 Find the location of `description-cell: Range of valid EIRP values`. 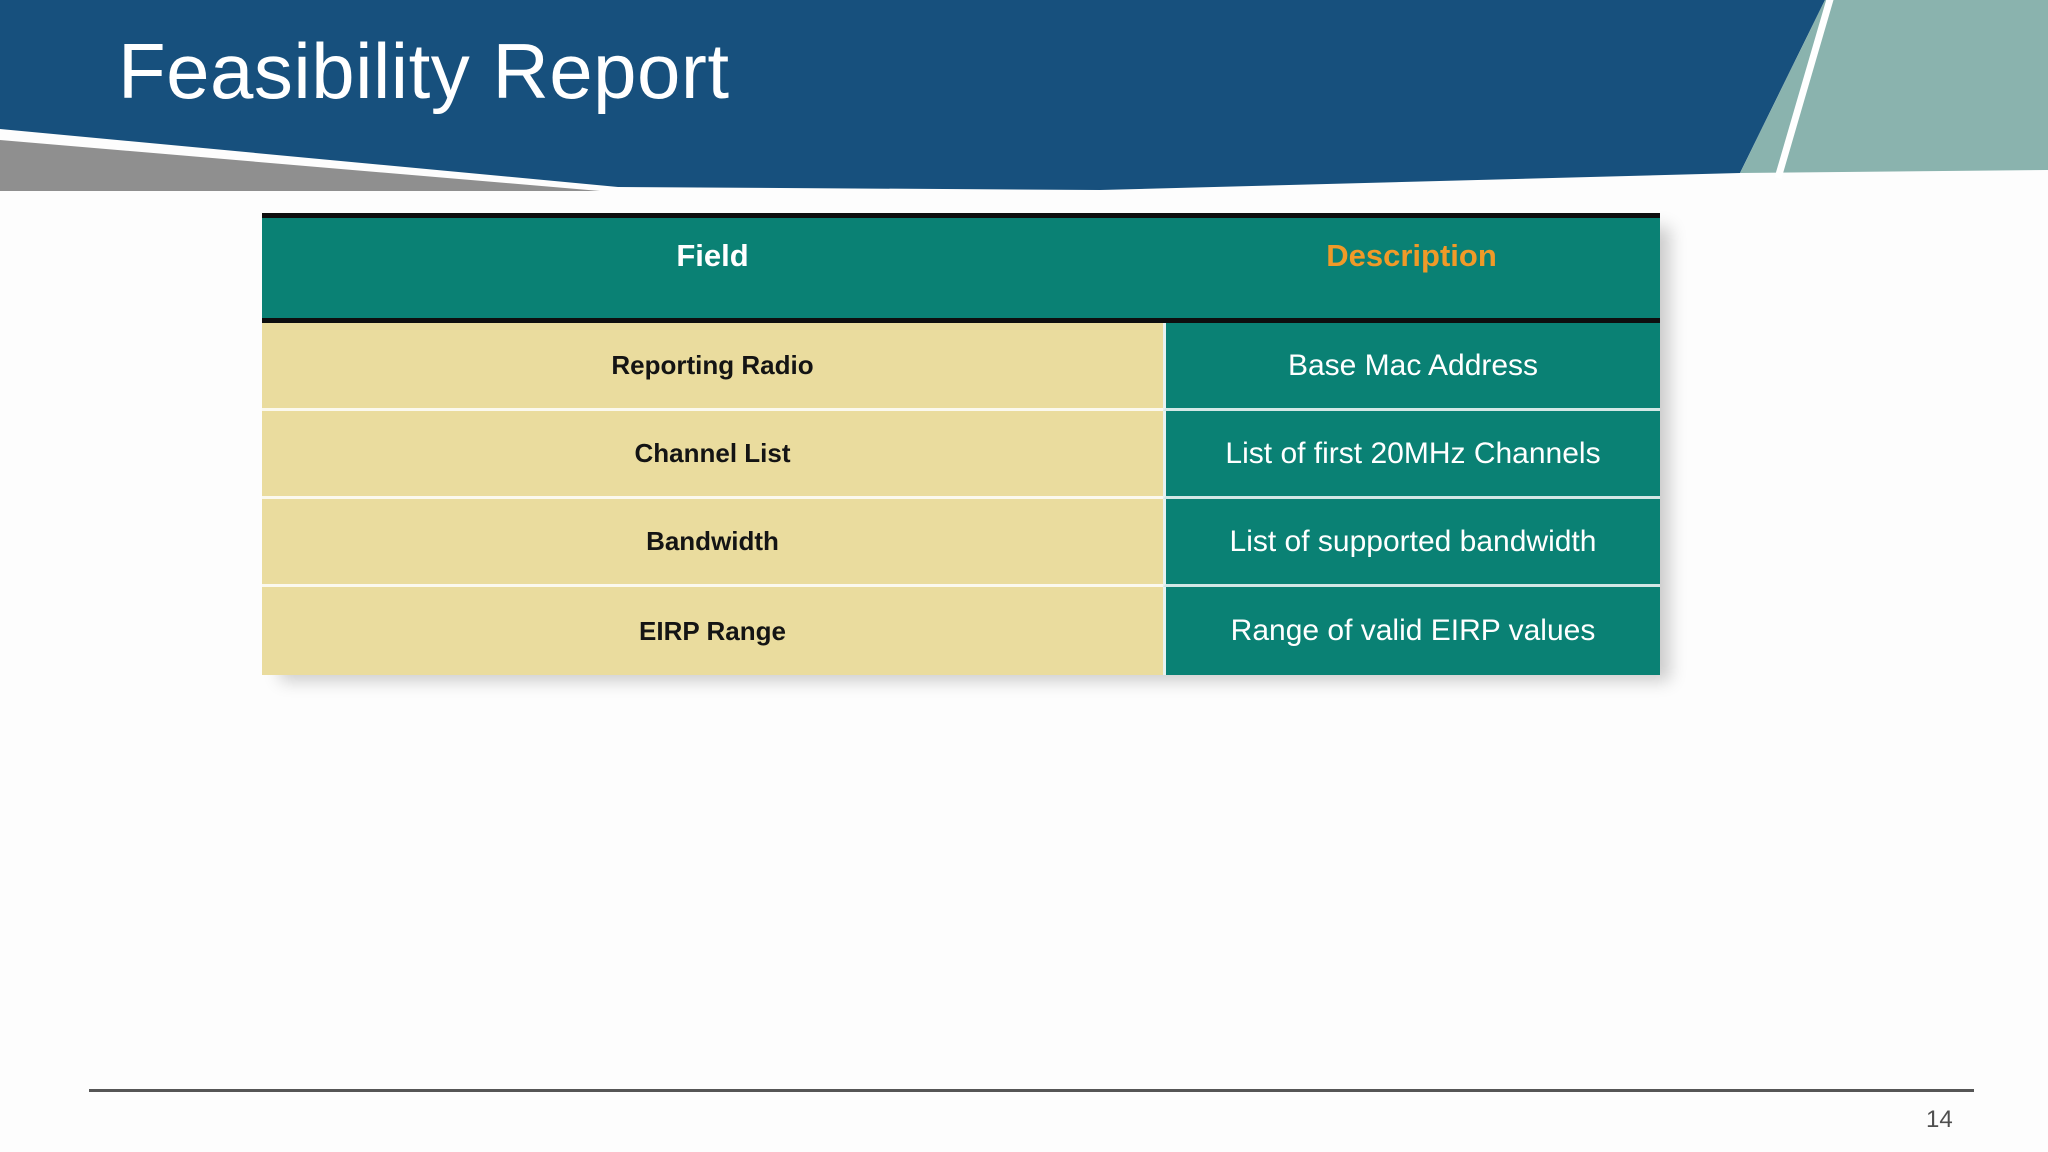

description-cell: Range of valid EIRP values is located at coordinates (1411, 631).